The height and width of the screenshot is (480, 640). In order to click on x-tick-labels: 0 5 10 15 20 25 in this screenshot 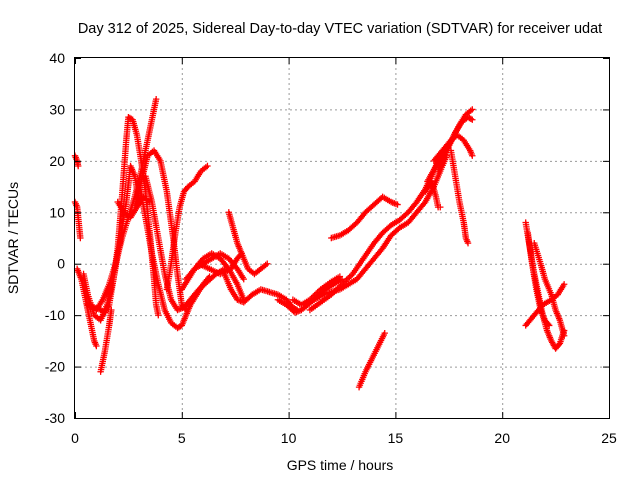, I will do `click(344, 438)`.